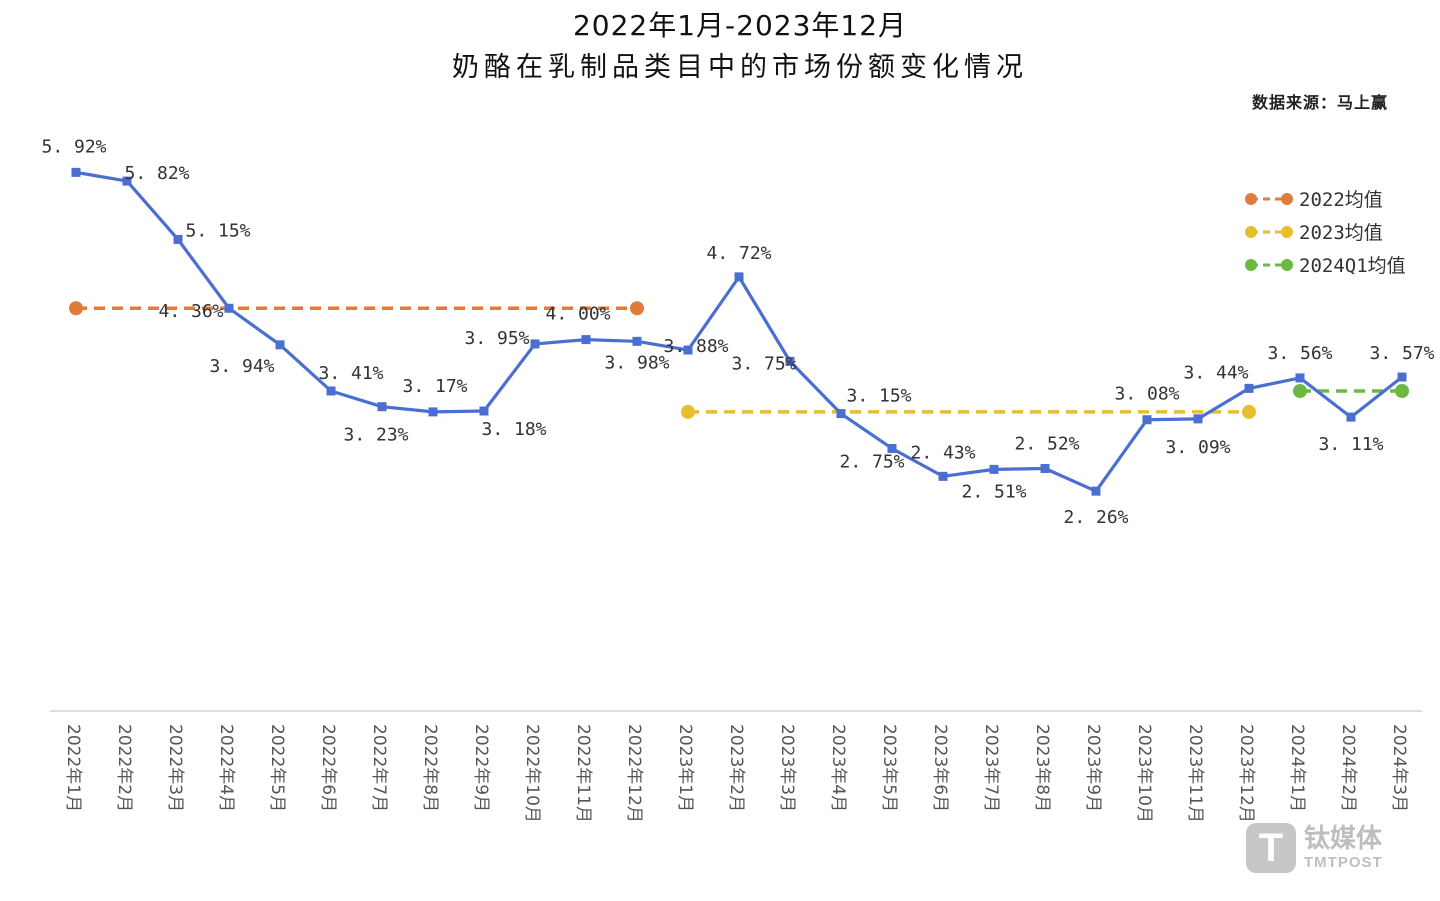 The width and height of the screenshot is (1440, 901). I want to click on data-label: 2. 26%, so click(1095, 517).